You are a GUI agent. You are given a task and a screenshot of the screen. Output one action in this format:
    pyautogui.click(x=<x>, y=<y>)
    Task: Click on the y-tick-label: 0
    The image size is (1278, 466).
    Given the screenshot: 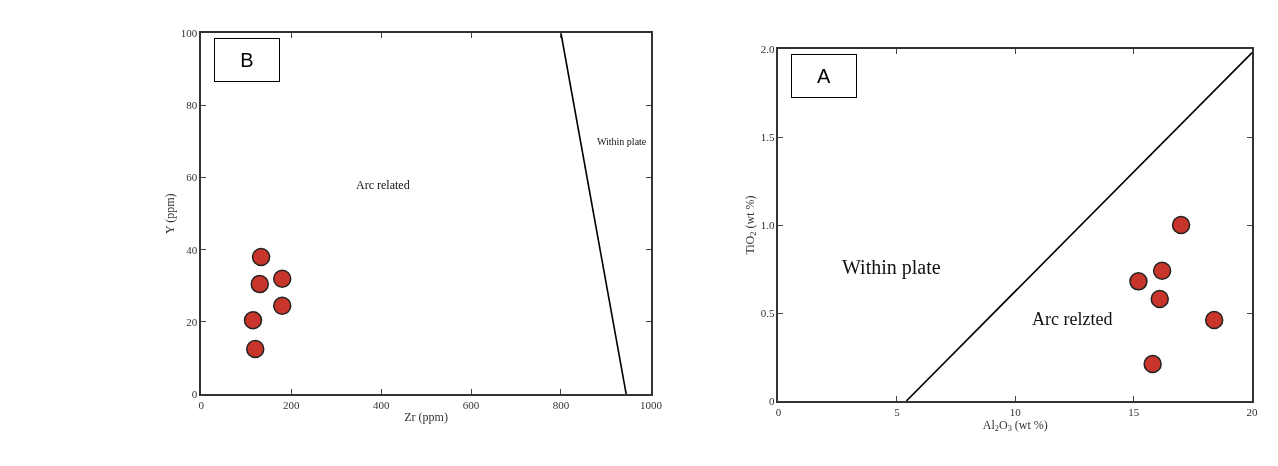 What is the action you would take?
    pyautogui.click(x=194, y=394)
    